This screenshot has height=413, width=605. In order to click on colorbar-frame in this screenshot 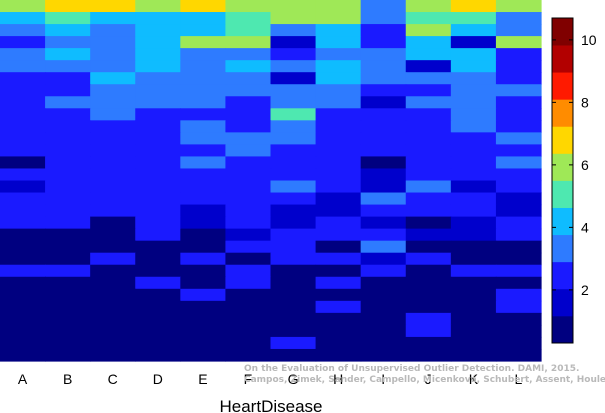, I will do `click(562, 180)`.